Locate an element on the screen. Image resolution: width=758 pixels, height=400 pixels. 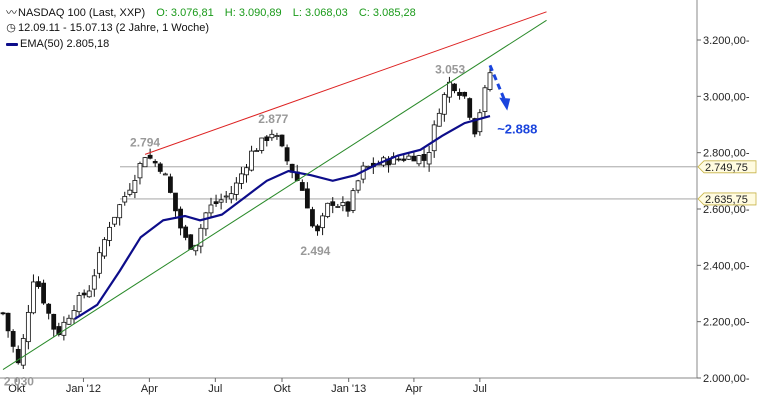
y-tick-label: 3.000,00- is located at coordinates (726, 97).